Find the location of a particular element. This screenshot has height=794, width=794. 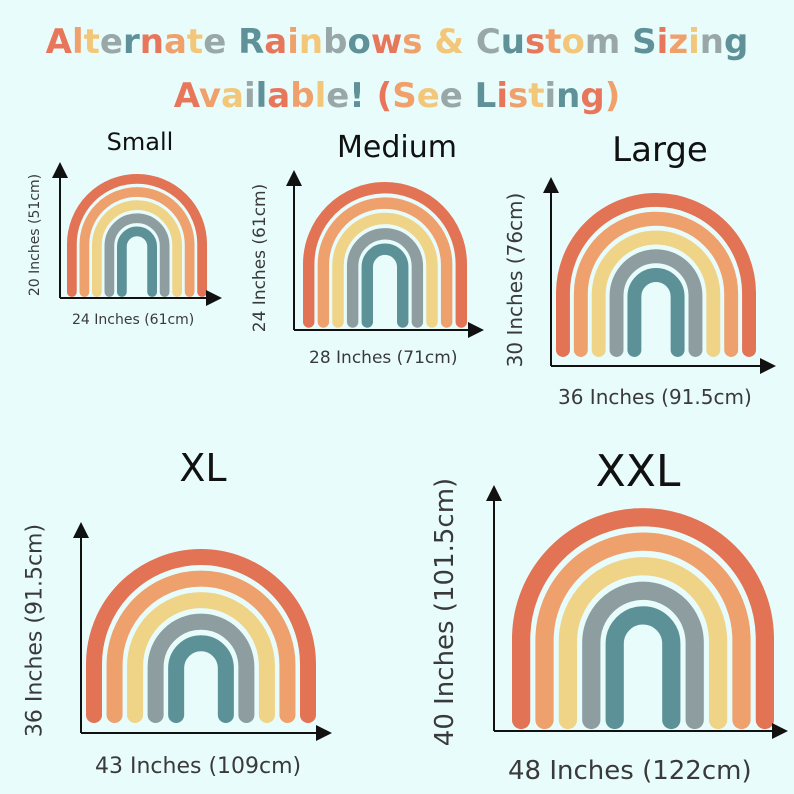

size-label-xxl: XXL is located at coordinates (638, 471).